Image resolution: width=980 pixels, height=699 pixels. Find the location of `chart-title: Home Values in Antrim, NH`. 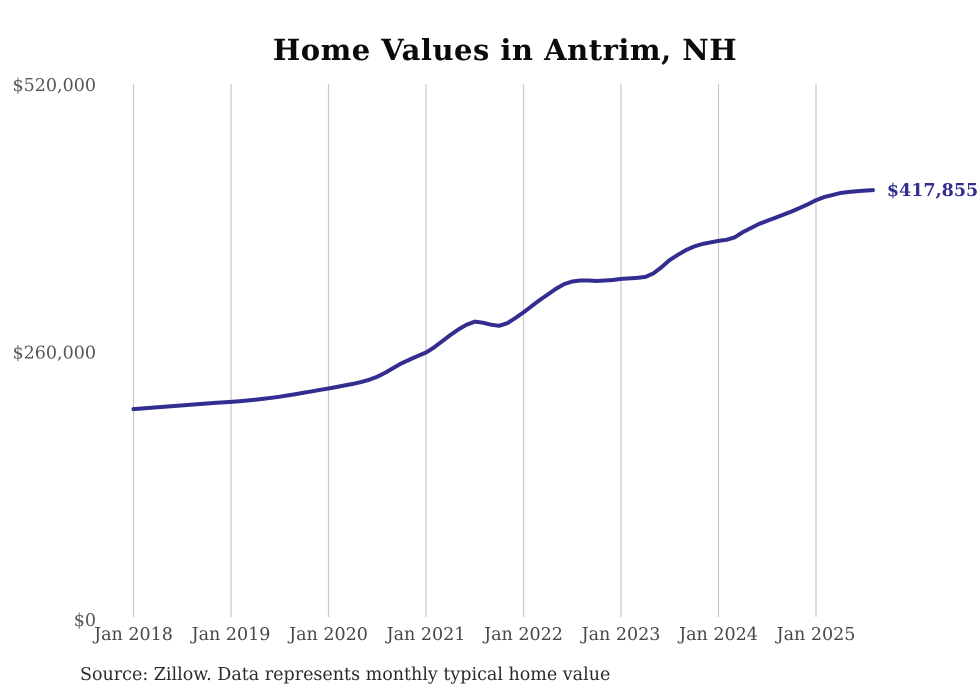

chart-title: Home Values in Antrim, NH is located at coordinates (505, 50).